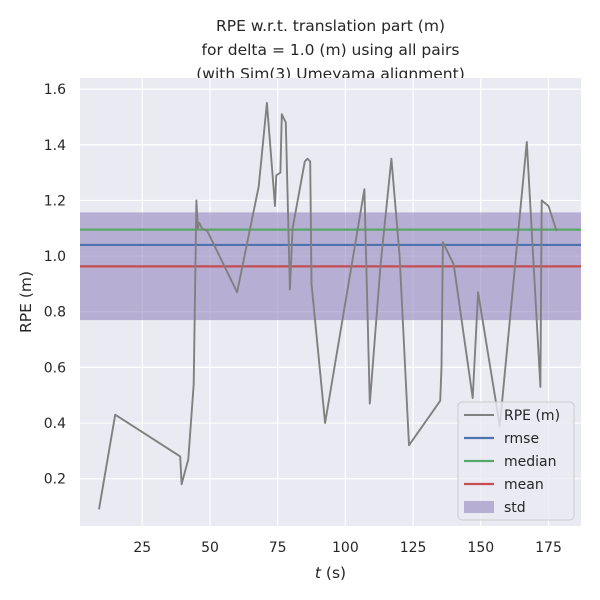 The image size is (600, 600). I want to click on x-tick-label: 100, so click(345, 548).